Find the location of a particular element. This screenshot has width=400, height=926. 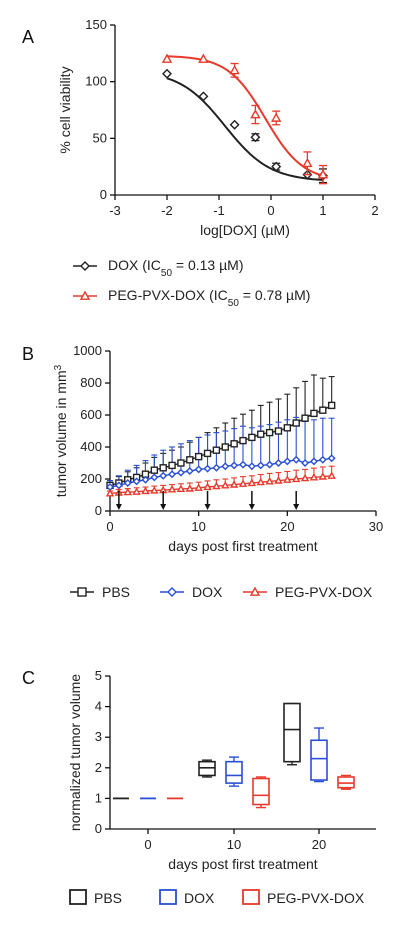

panel-a-y-tick-label: 50 is located at coordinates (100, 137).